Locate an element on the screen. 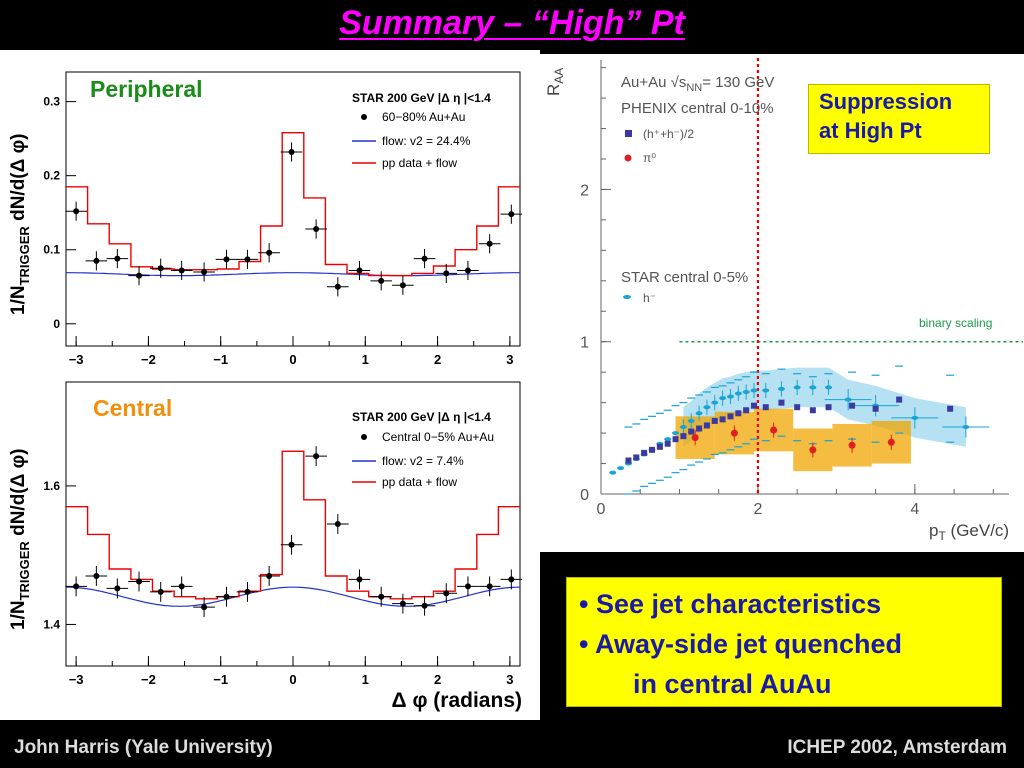 This screenshot has height=768, width=1024. legend-pi0-marker is located at coordinates (628, 158).